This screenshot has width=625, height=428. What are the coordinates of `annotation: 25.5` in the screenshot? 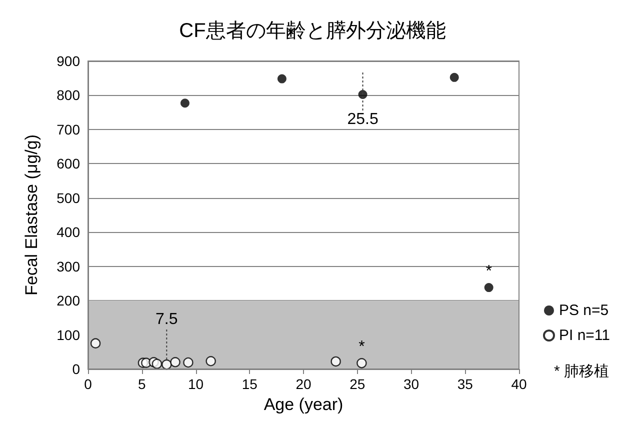 It's located at (362, 119).